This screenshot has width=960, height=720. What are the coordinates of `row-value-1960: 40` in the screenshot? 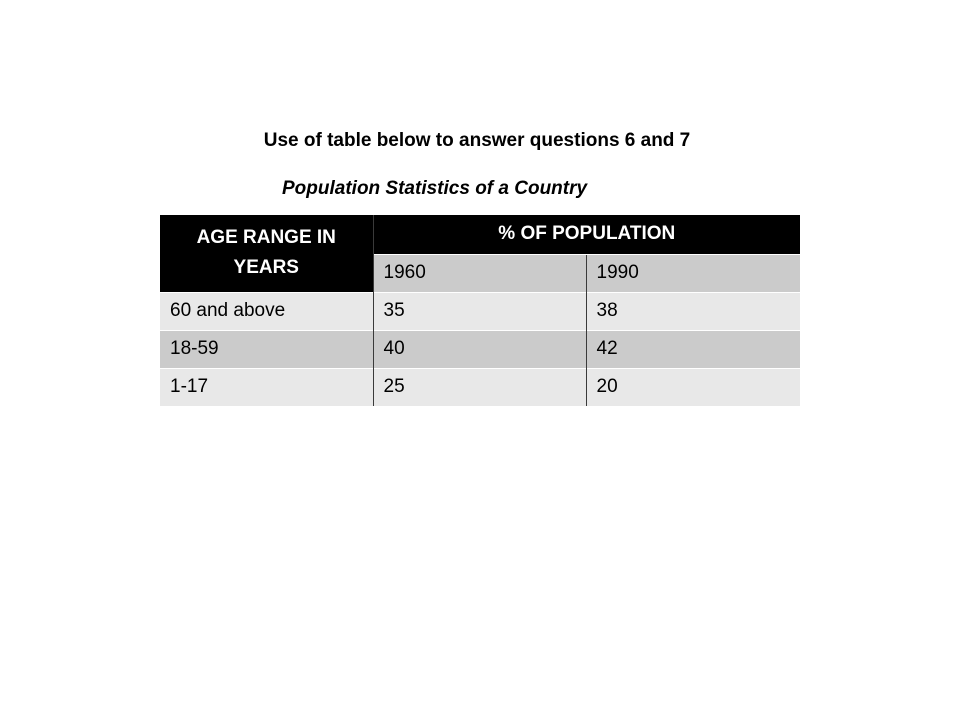 It's located at (479, 348).